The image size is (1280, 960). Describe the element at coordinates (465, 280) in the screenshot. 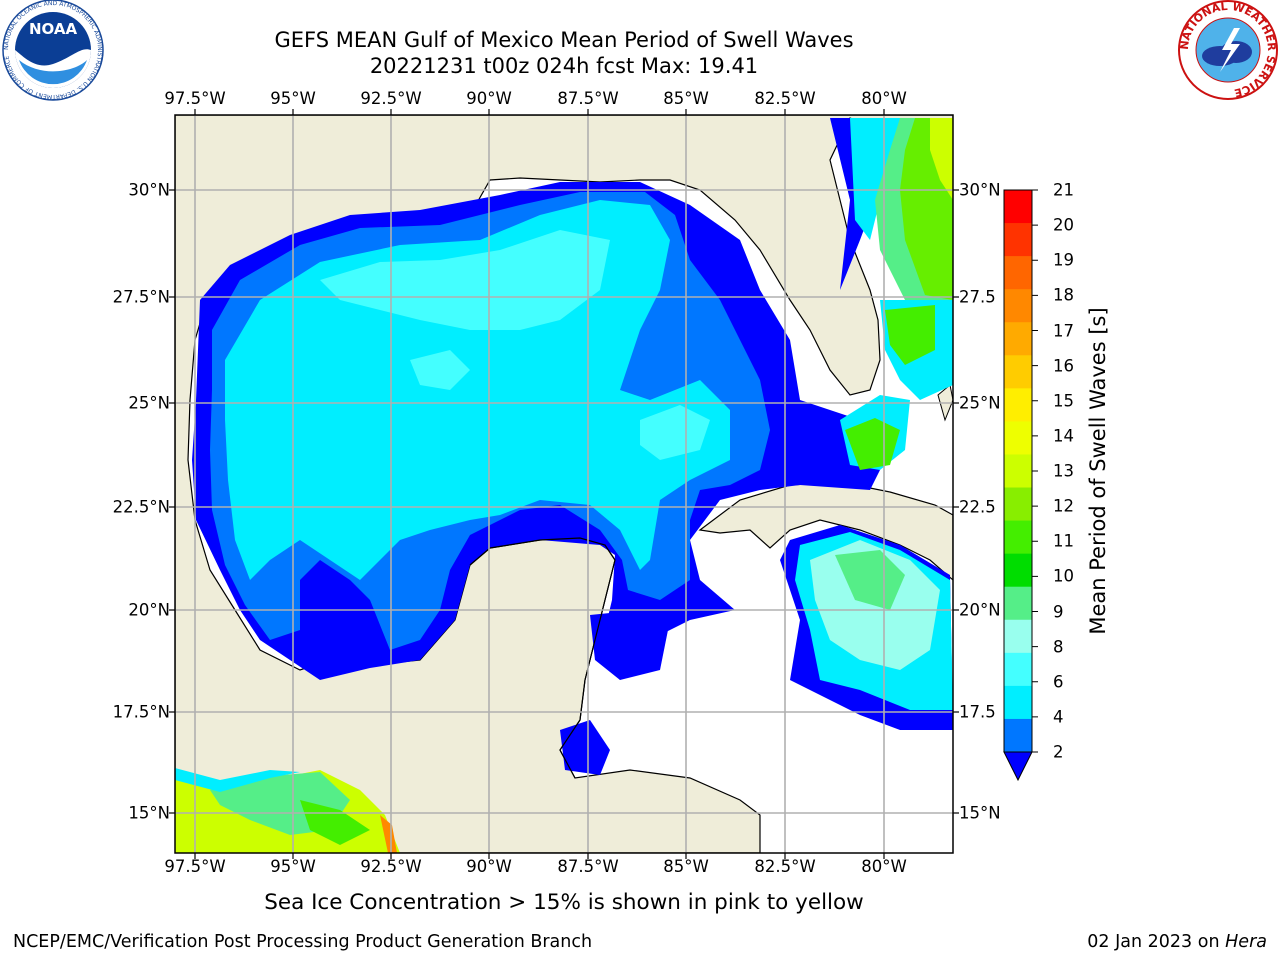

I see `band-8-9-s` at that location.